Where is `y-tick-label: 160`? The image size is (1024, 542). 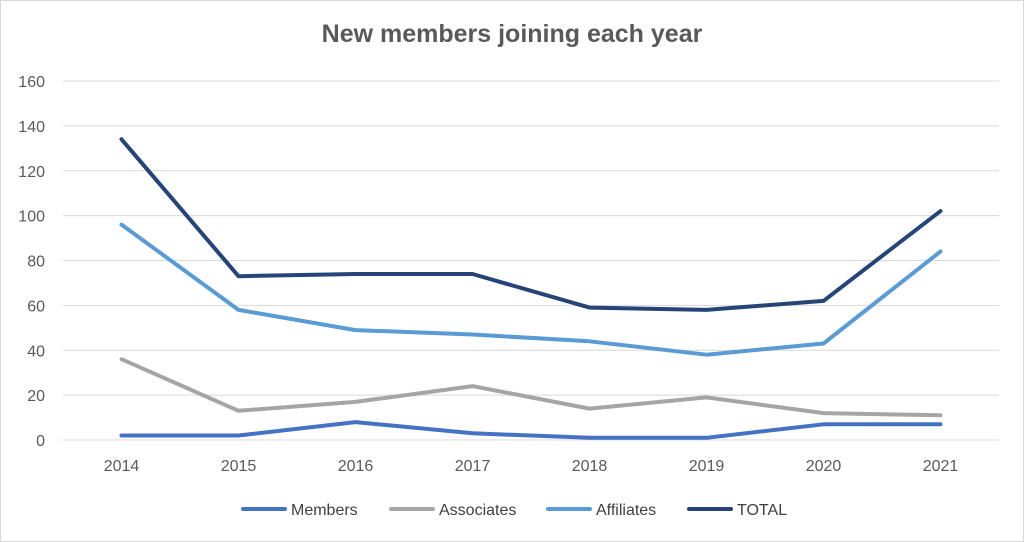
y-tick-label: 160 is located at coordinates (31, 82).